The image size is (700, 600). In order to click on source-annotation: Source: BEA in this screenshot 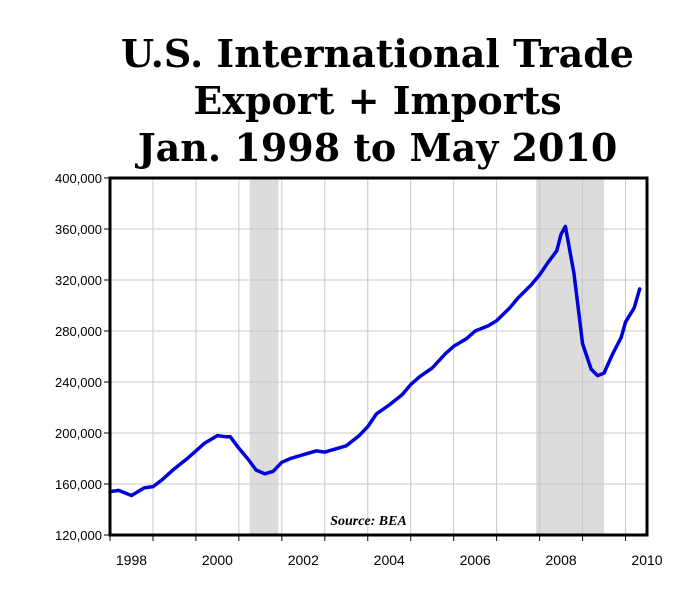, I will do `click(368, 521)`.